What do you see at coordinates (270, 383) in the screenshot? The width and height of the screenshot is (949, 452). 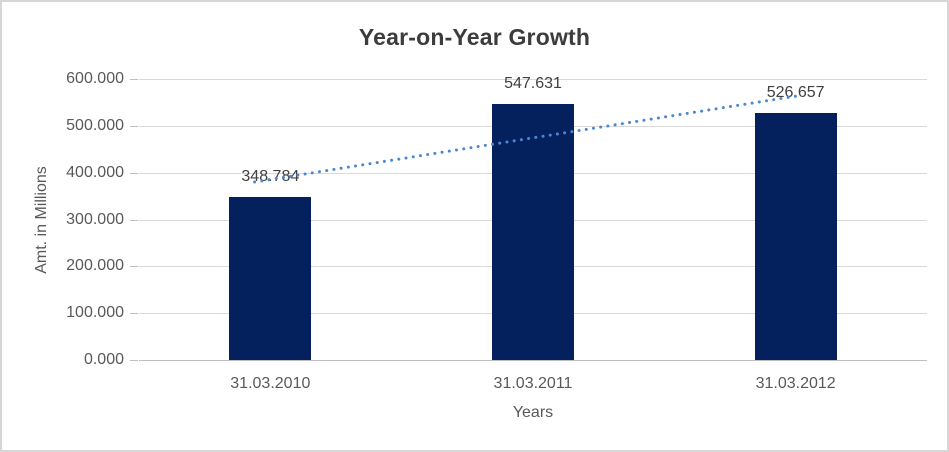 I see `x-tick-label: 31.03.2010` at bounding box center [270, 383].